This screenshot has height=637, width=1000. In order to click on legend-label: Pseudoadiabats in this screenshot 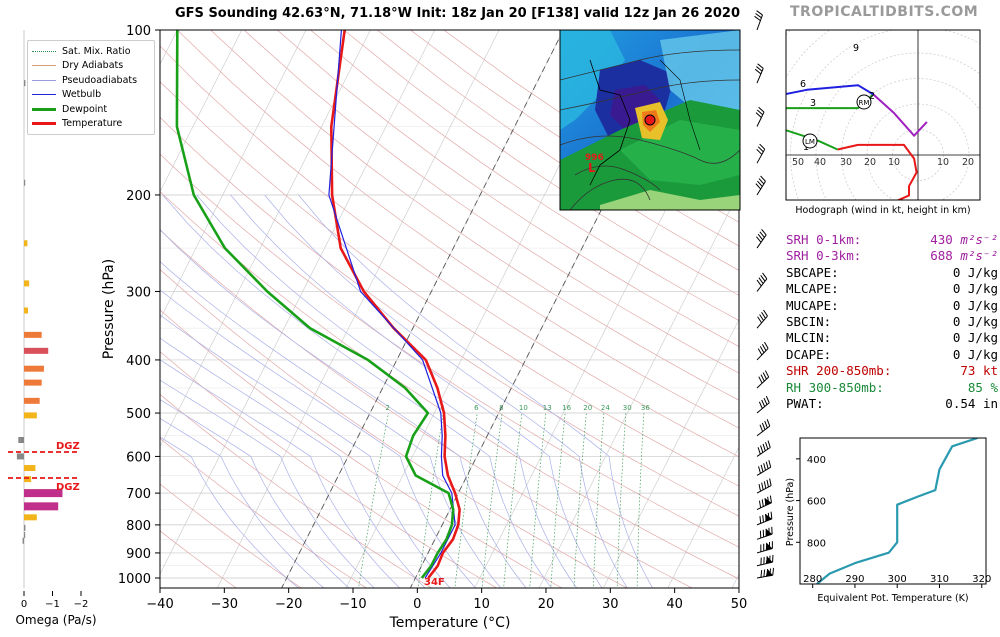, I will do `click(100, 80)`.